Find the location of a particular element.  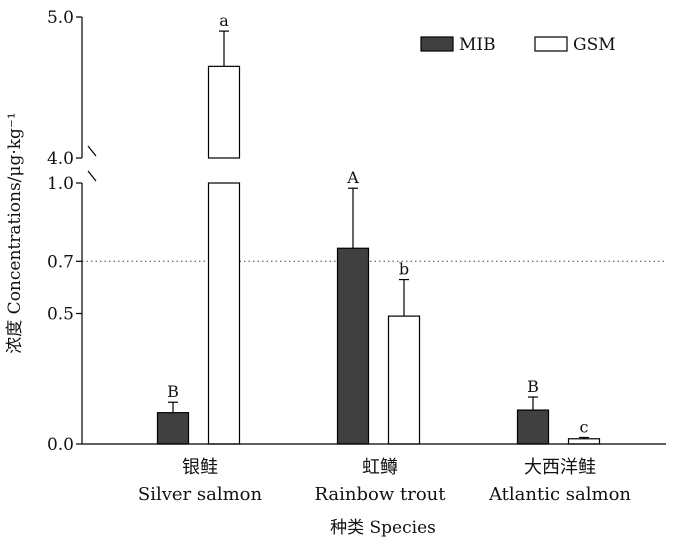

y-ticks: 0.0 0.5 0.7 1.0 4.0 5.0 is located at coordinates (64, 231).